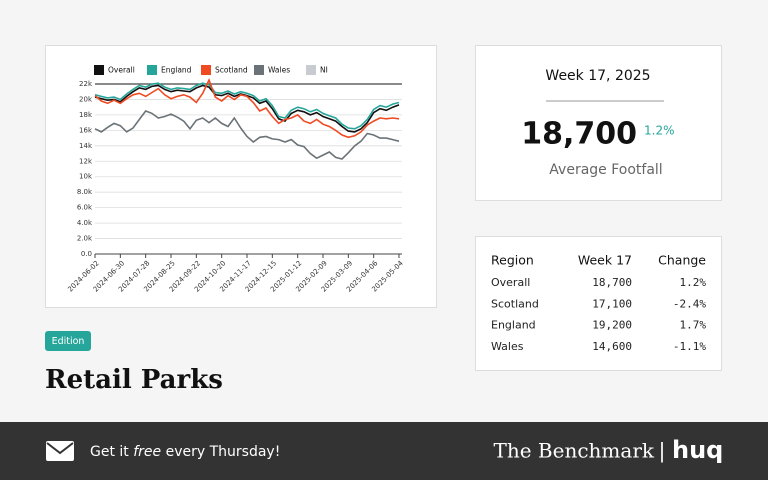 Image resolution: width=768 pixels, height=480 pixels. What do you see at coordinates (612, 303) in the screenshot?
I see `table-cell: 17,100` at bounding box center [612, 303].